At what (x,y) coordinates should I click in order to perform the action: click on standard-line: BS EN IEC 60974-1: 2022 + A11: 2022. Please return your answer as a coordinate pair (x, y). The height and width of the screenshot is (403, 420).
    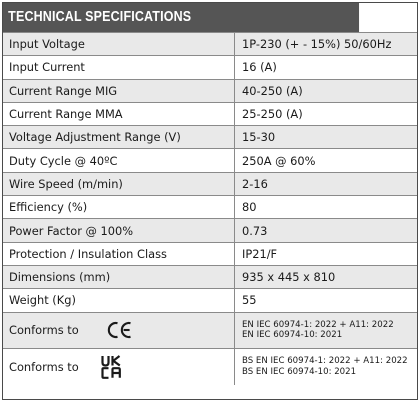
    Looking at the image, I should click on (325, 361).